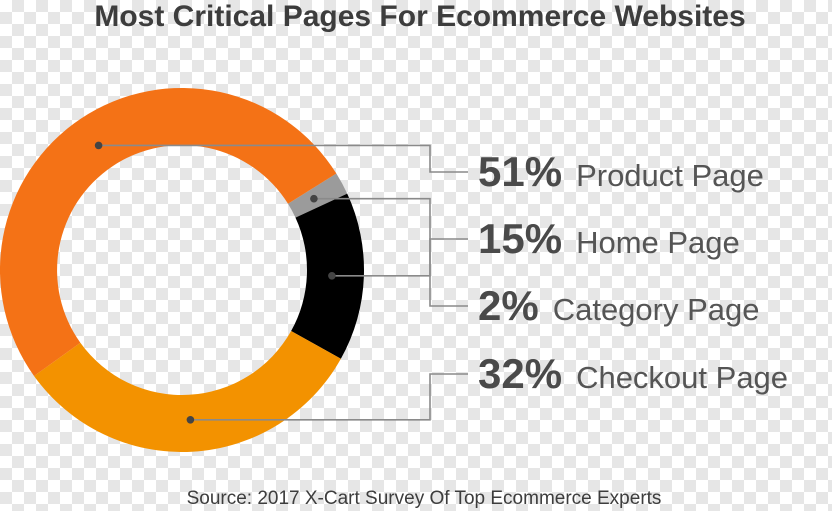  Describe the element at coordinates (98, 145) in the screenshot. I see `leader-dot-product-page` at that location.